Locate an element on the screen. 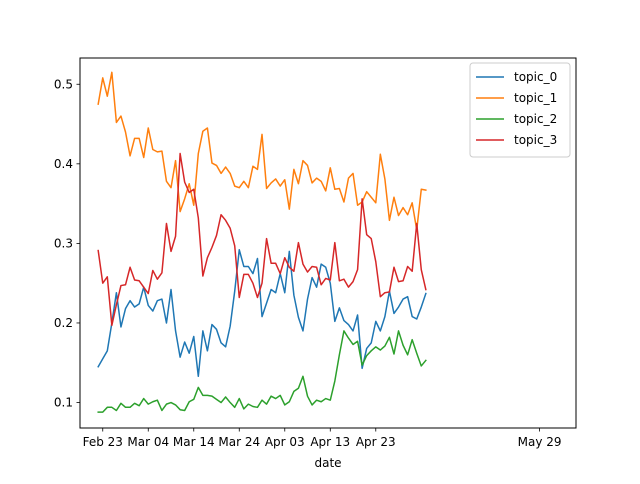  x-tick-label: Apr 13 is located at coordinates (330, 442).